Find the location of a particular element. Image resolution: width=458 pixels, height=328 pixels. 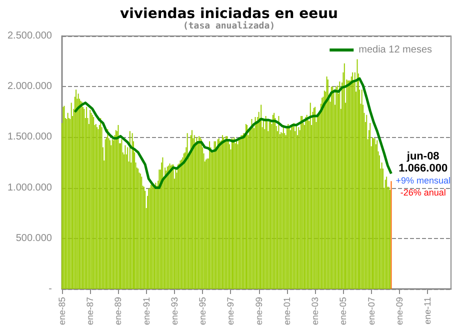

y-tick-label: 2.500.000 is located at coordinates (30, 36).